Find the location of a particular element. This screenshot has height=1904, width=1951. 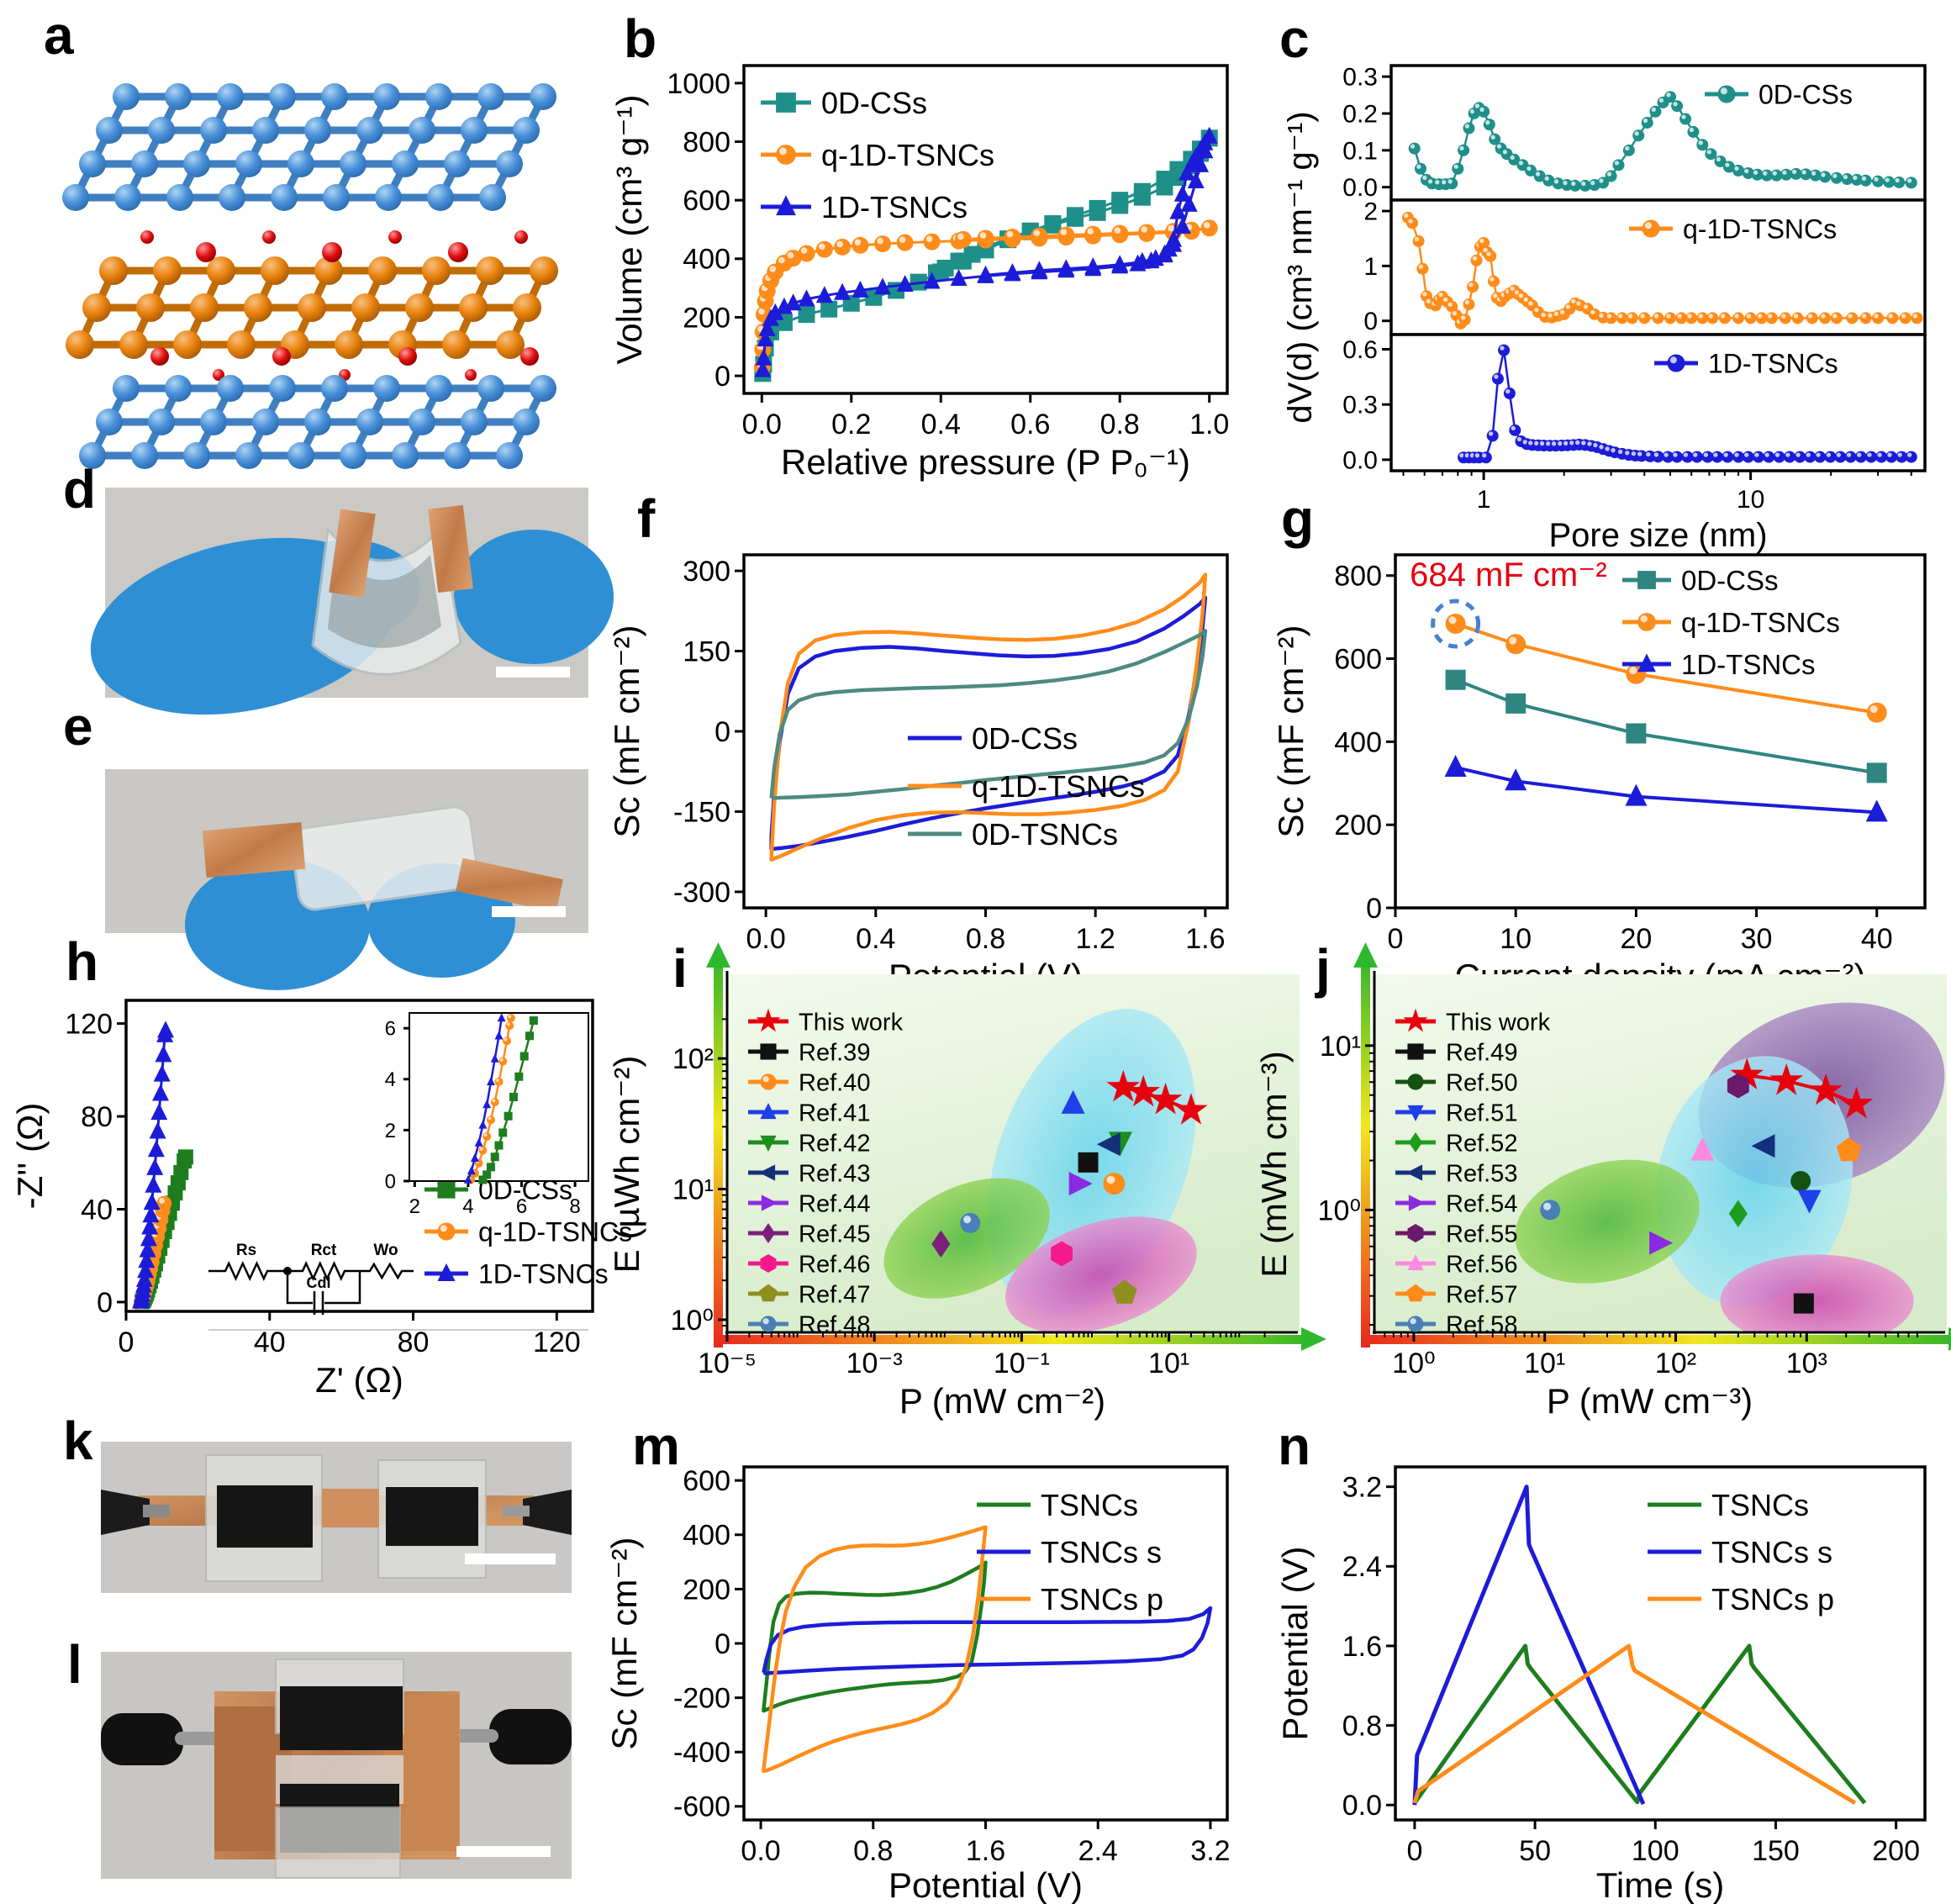

panel-label-j: j is located at coordinates (1323, 968).